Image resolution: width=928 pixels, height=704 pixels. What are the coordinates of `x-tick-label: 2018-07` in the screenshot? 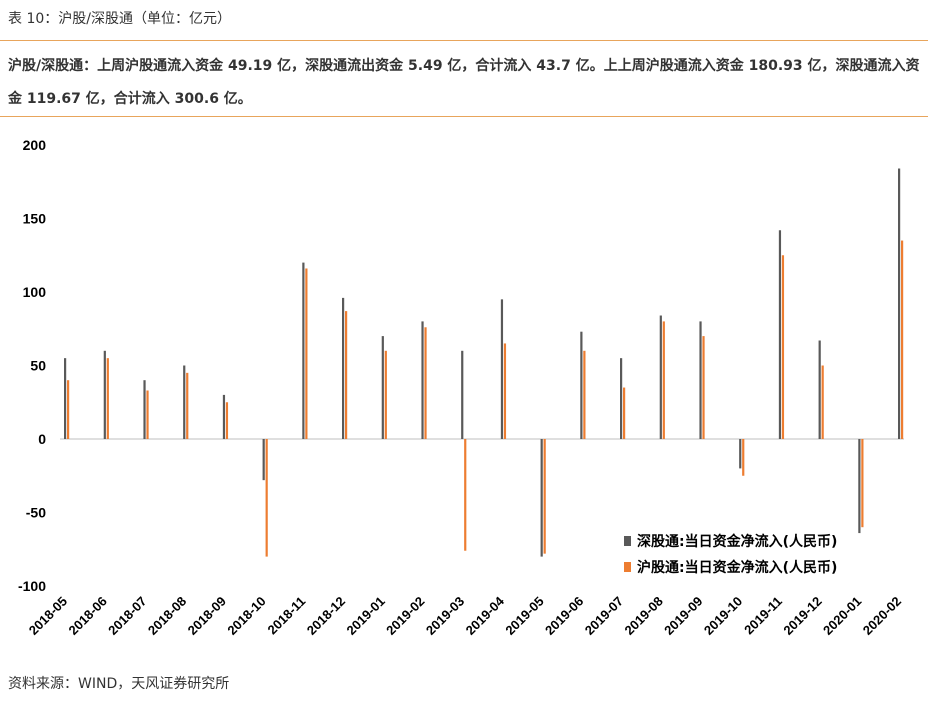 It's located at (127, 616).